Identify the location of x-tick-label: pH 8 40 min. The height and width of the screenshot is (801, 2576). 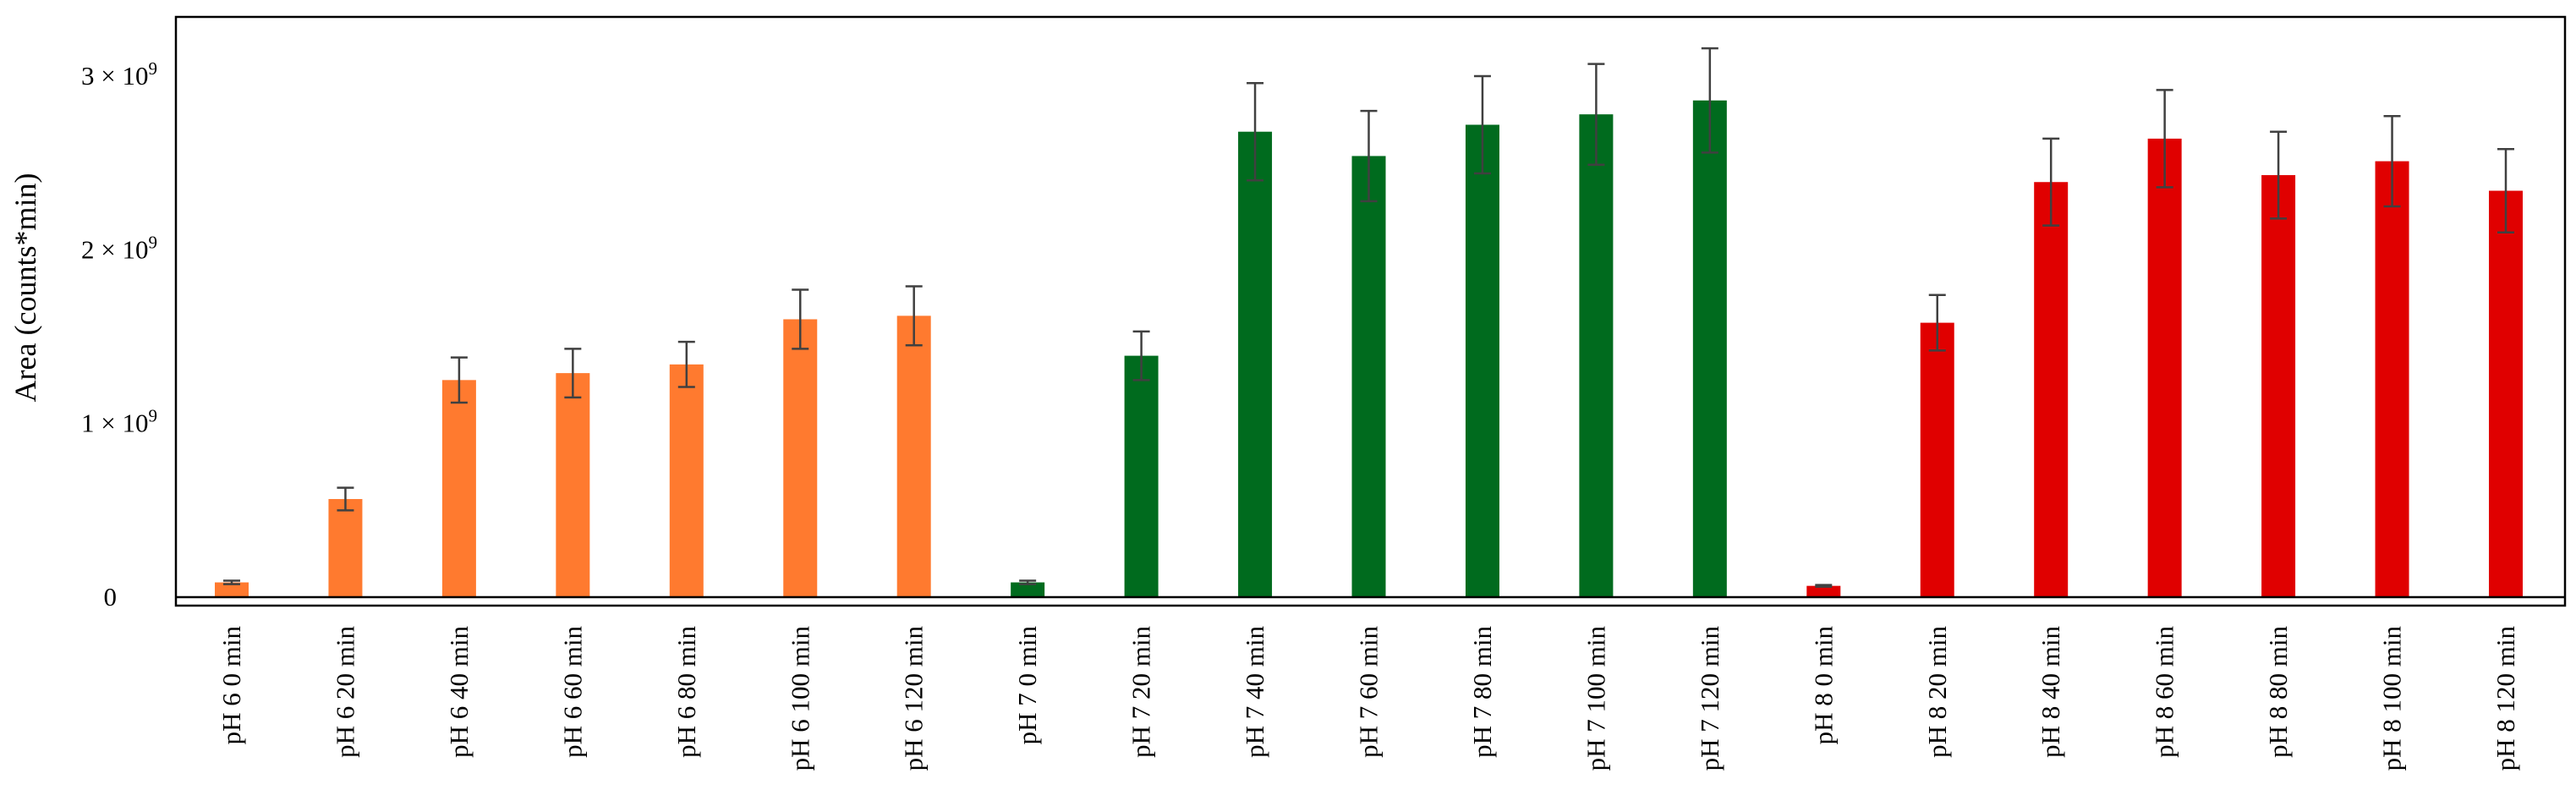
(2050, 692).